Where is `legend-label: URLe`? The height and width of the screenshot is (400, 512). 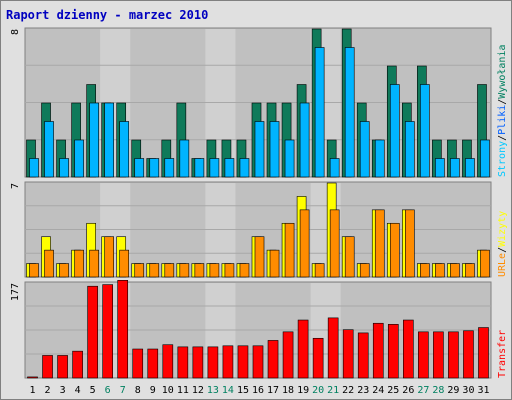 legend-label: URLe is located at coordinates (502, 265).